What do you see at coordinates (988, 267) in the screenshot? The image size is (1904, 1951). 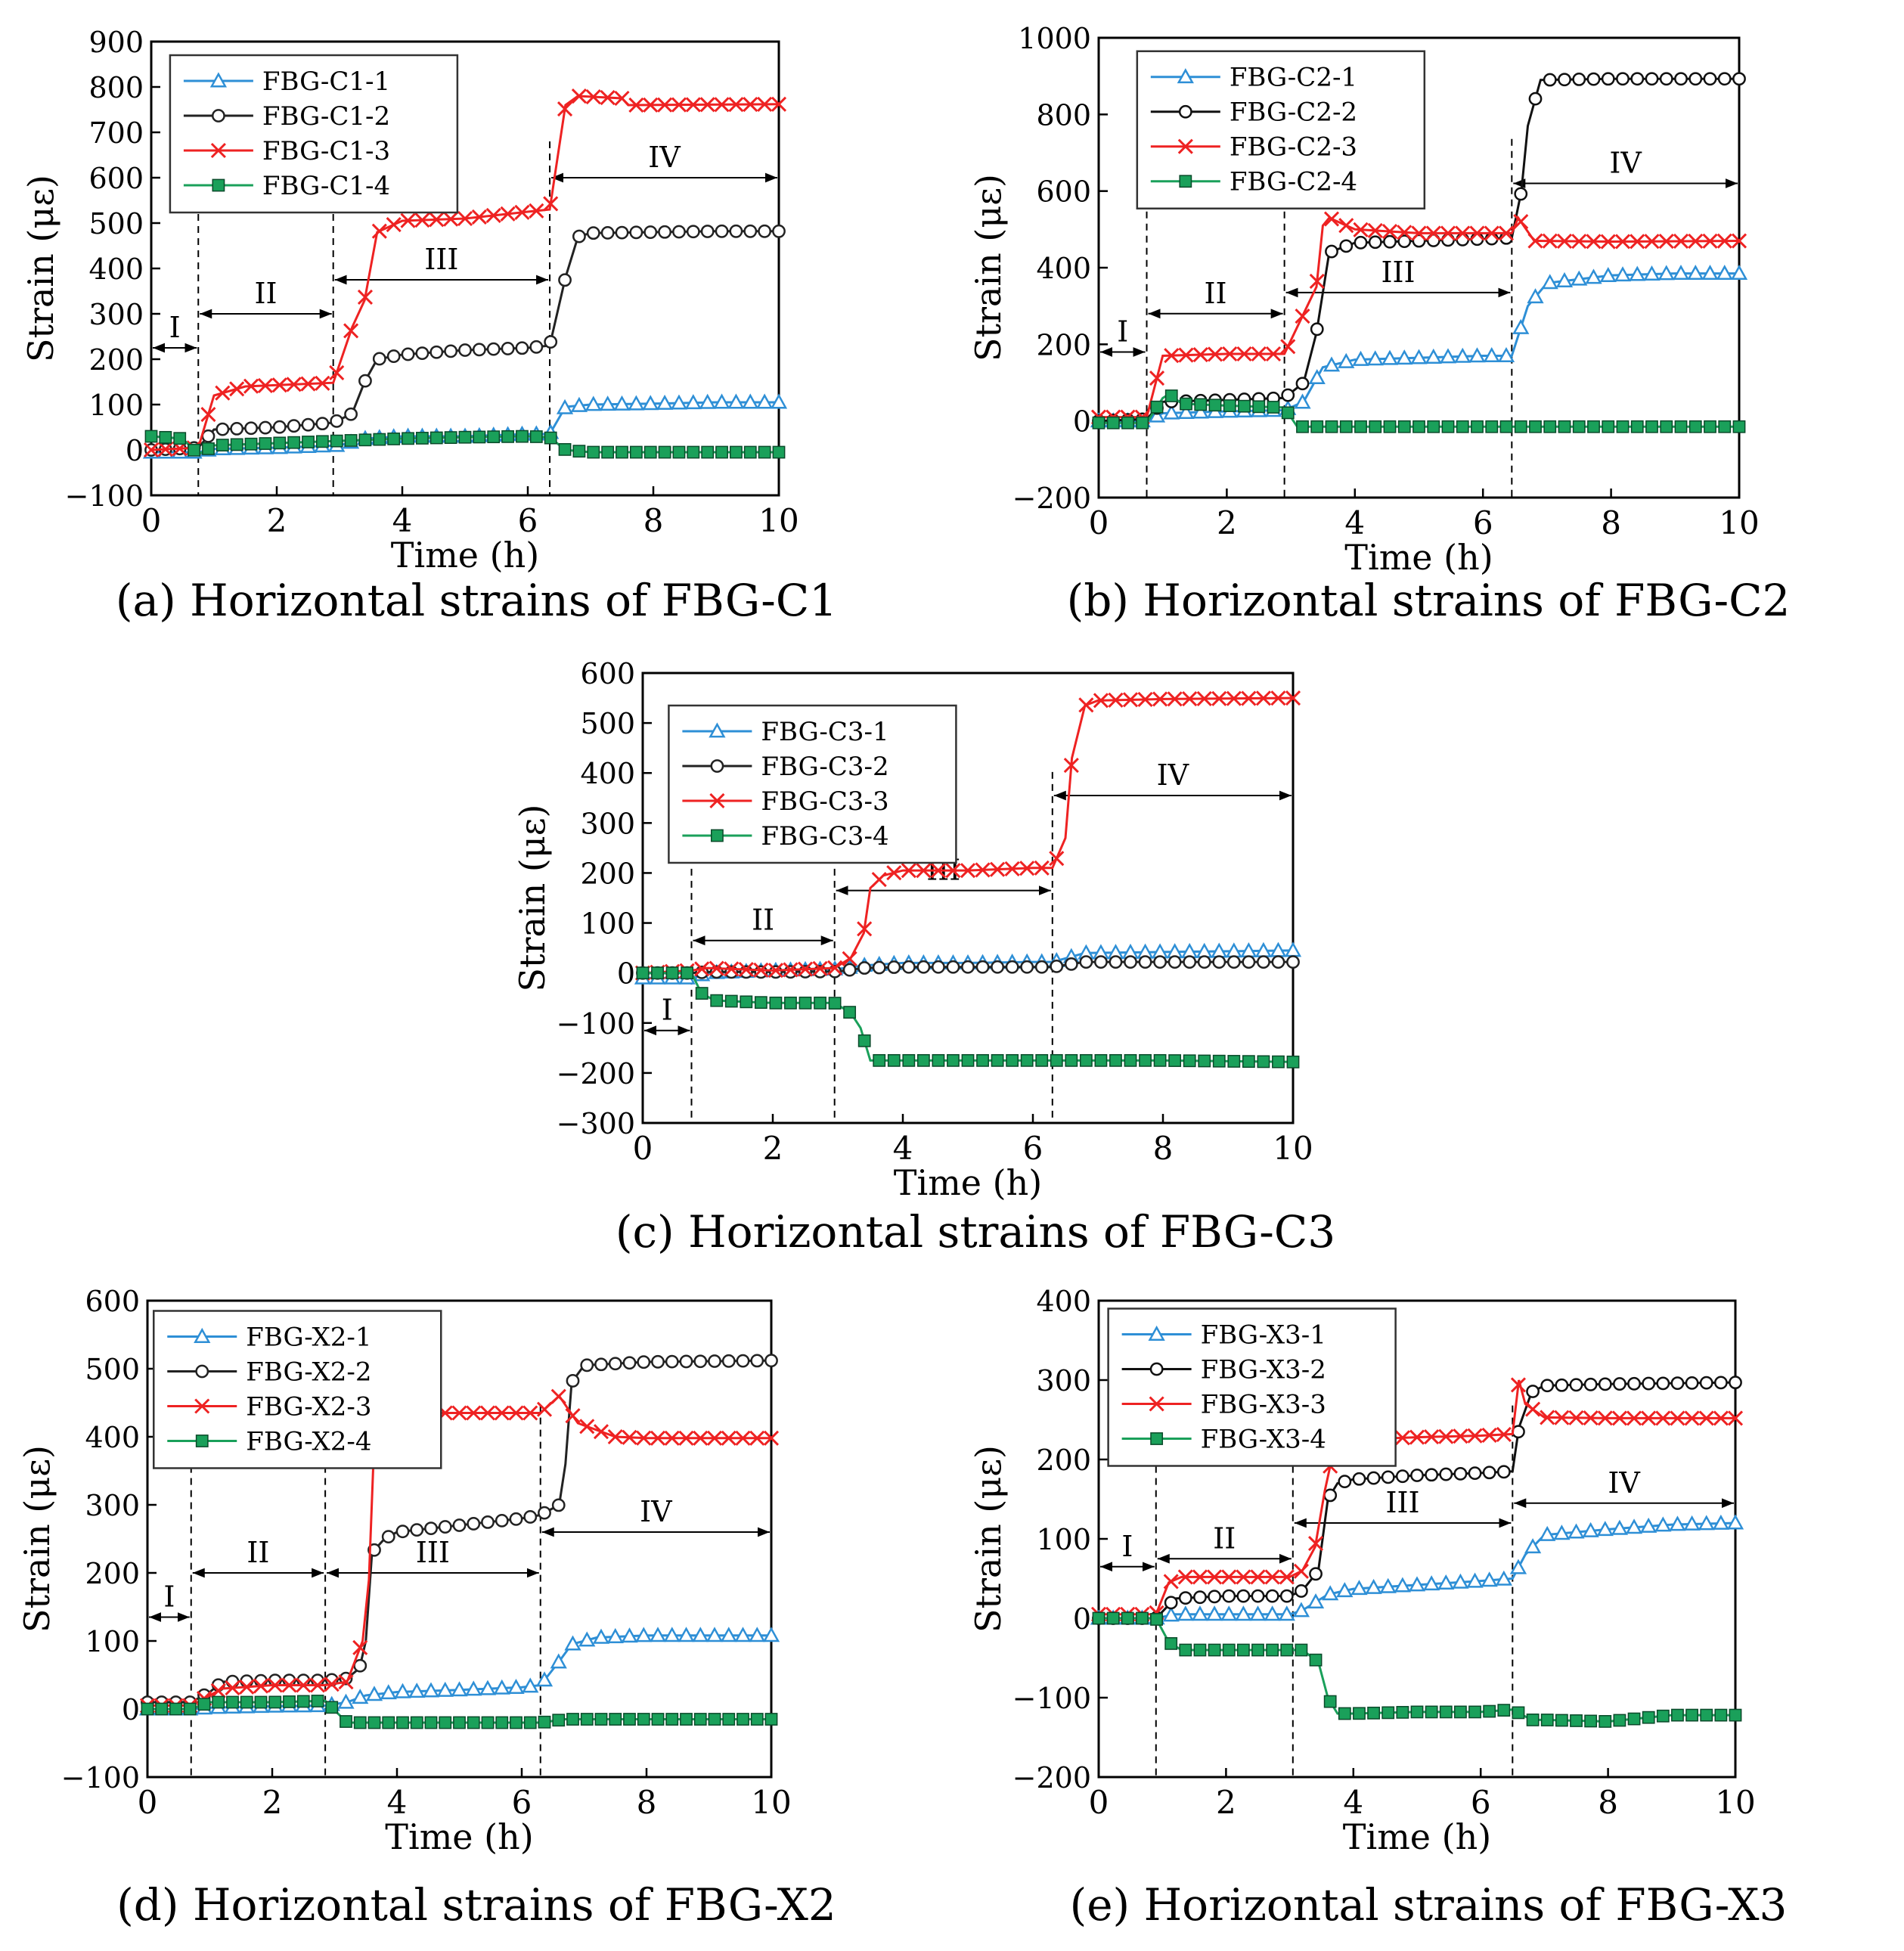 I see `y-axis-label: Strain (με)` at bounding box center [988, 267].